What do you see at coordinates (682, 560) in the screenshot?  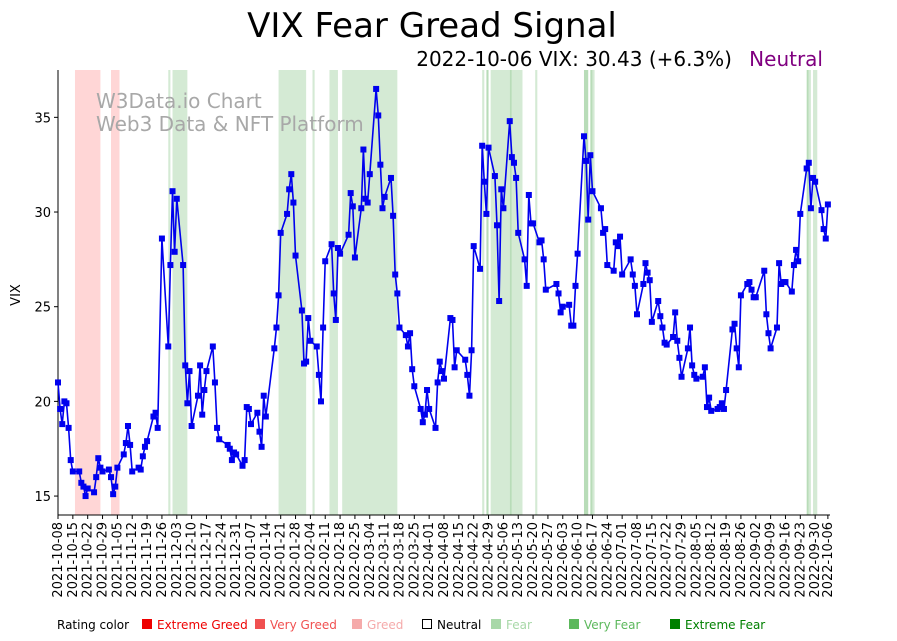 I see `x-tick-label-2022-07-29: 2022-07-29` at bounding box center [682, 560].